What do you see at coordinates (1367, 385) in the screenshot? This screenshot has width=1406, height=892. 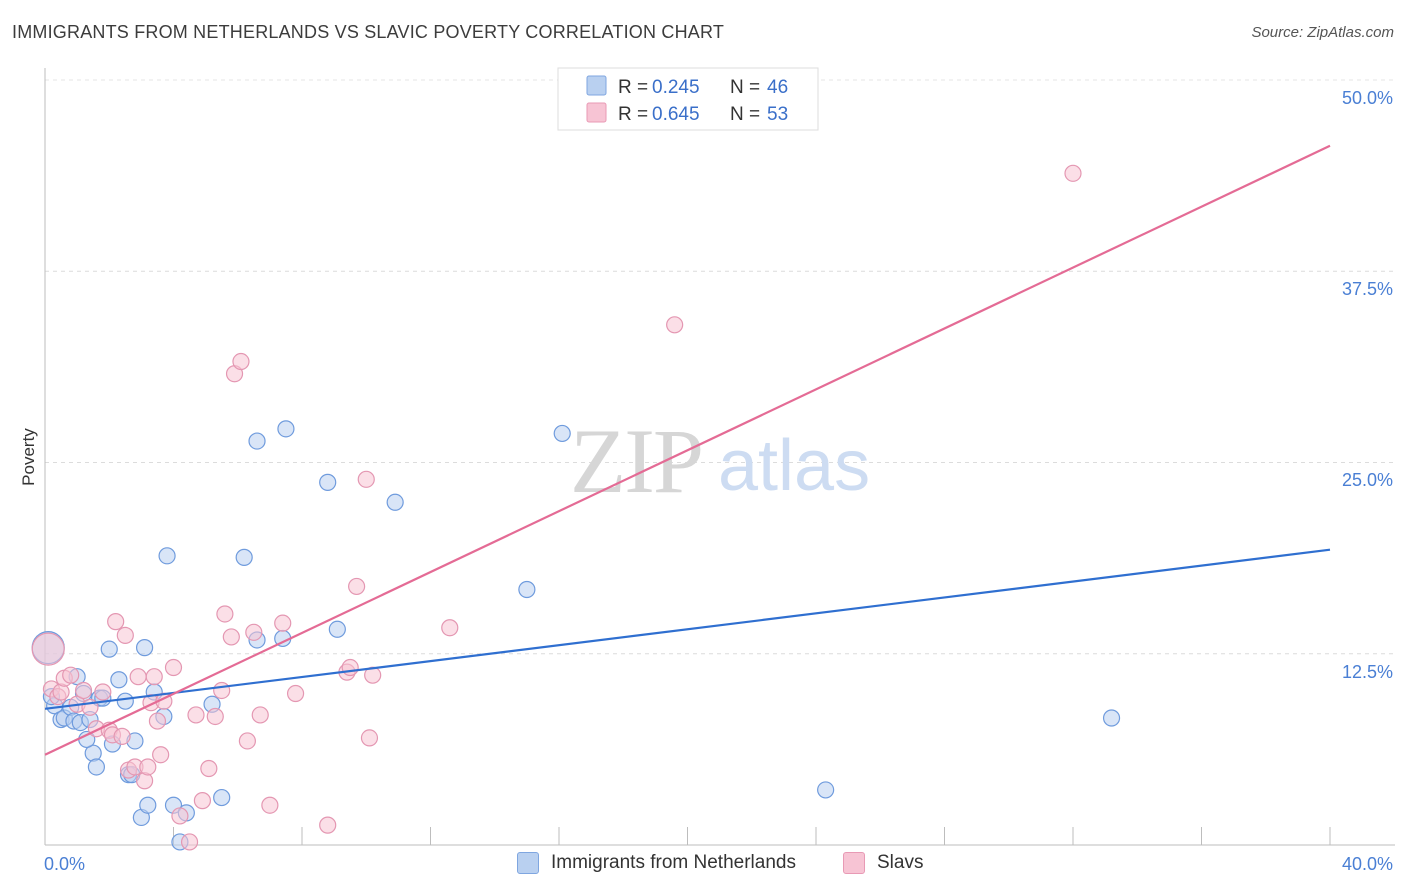 I see `y-tick-labels: 12.5% 25.0% 37.5% 50.0%` at bounding box center [1367, 385].